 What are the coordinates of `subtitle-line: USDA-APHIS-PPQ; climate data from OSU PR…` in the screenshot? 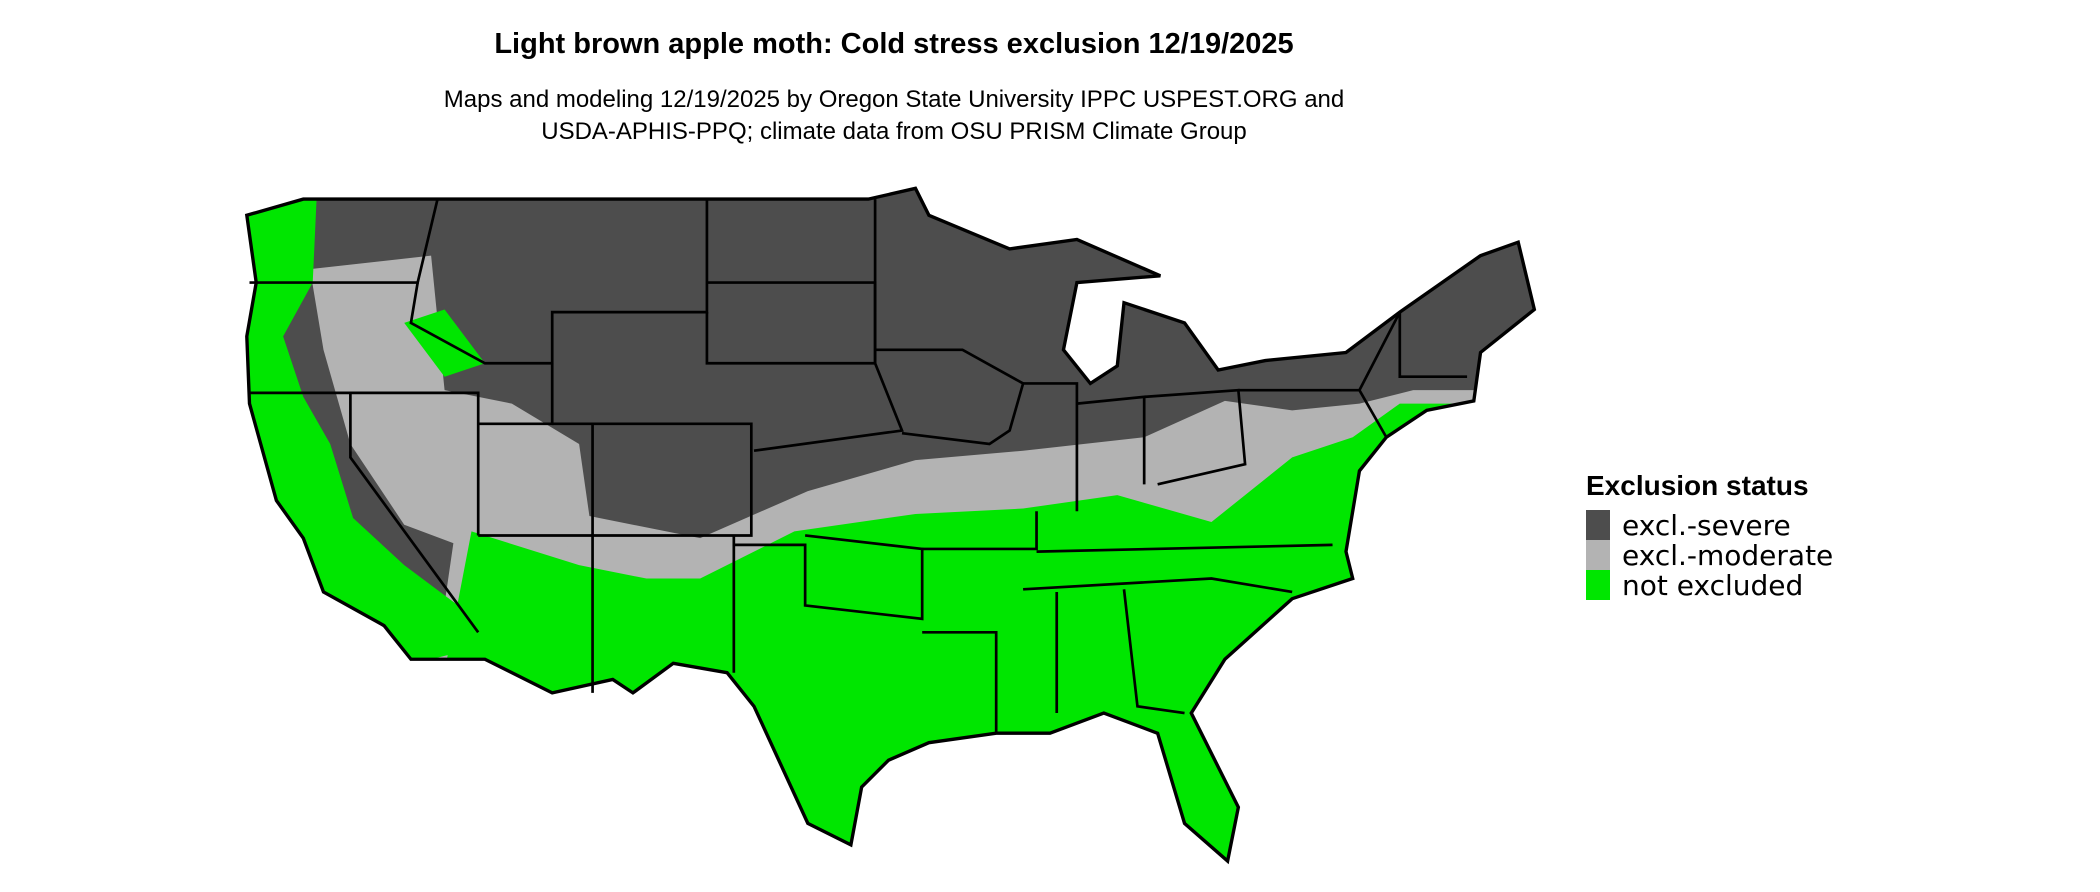 It's located at (894, 131).